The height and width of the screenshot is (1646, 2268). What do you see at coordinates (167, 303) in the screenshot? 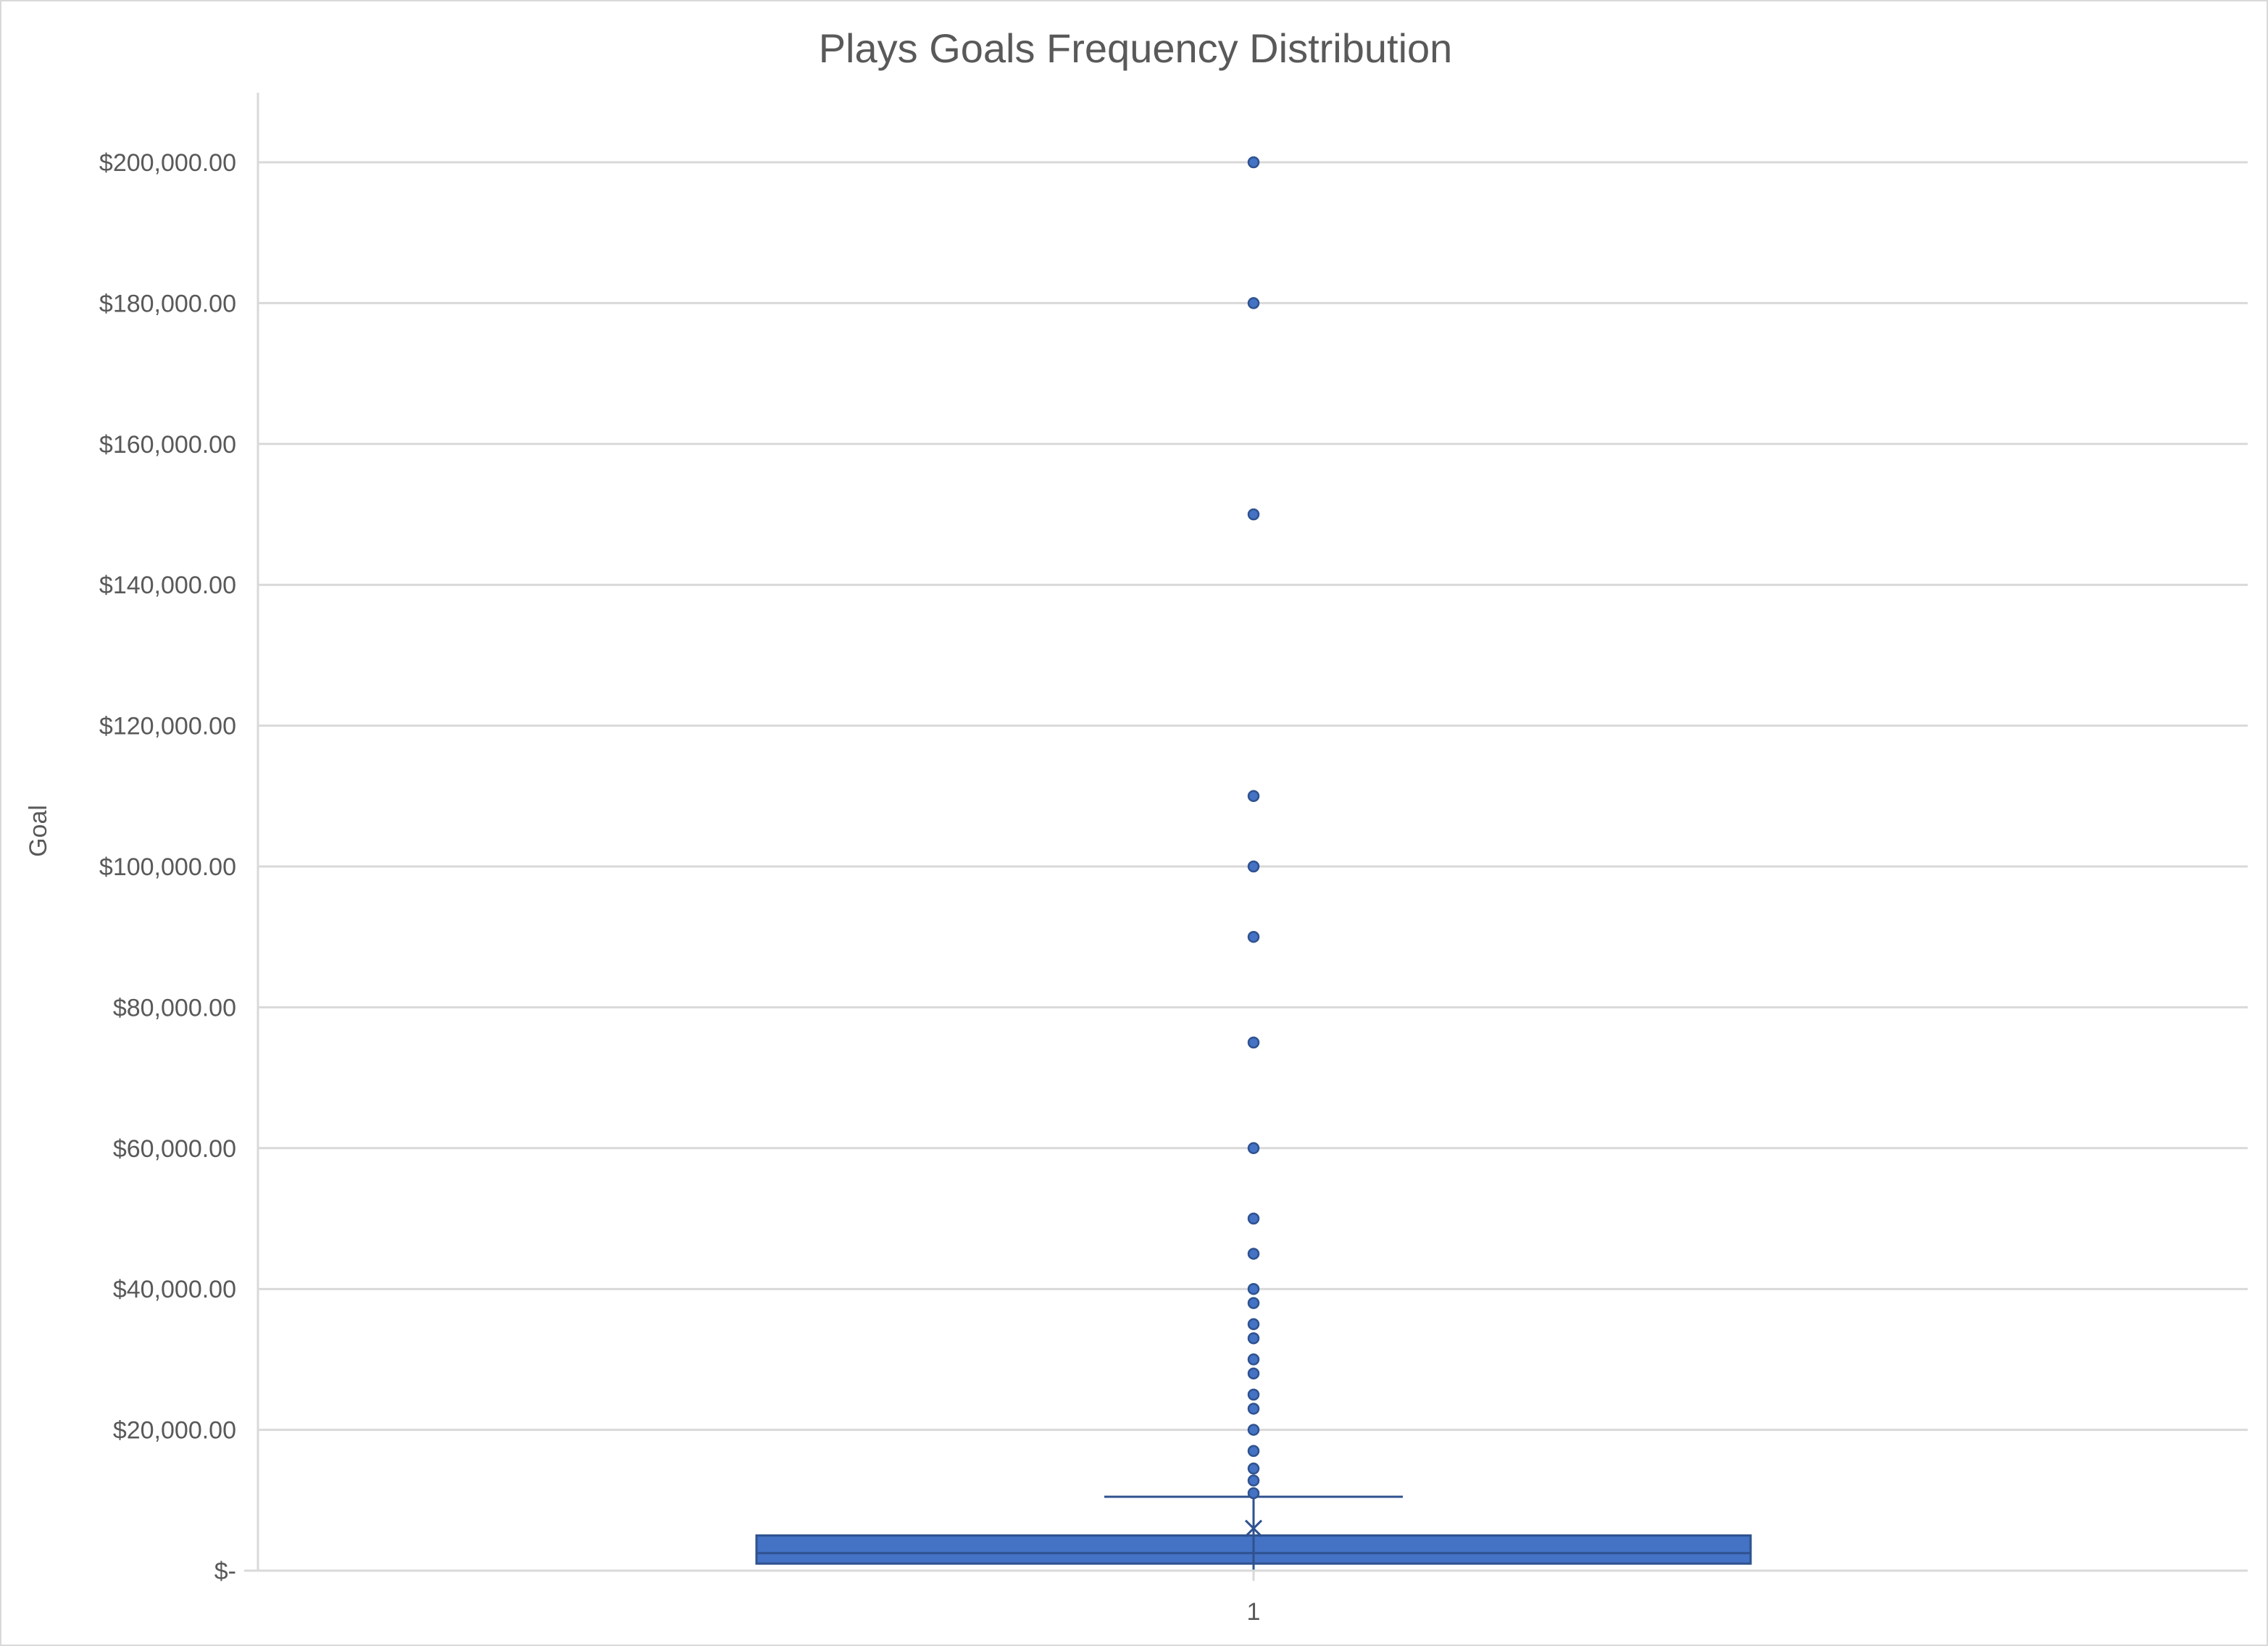
I see `y-tick-label: $180,000.00` at bounding box center [167, 303].